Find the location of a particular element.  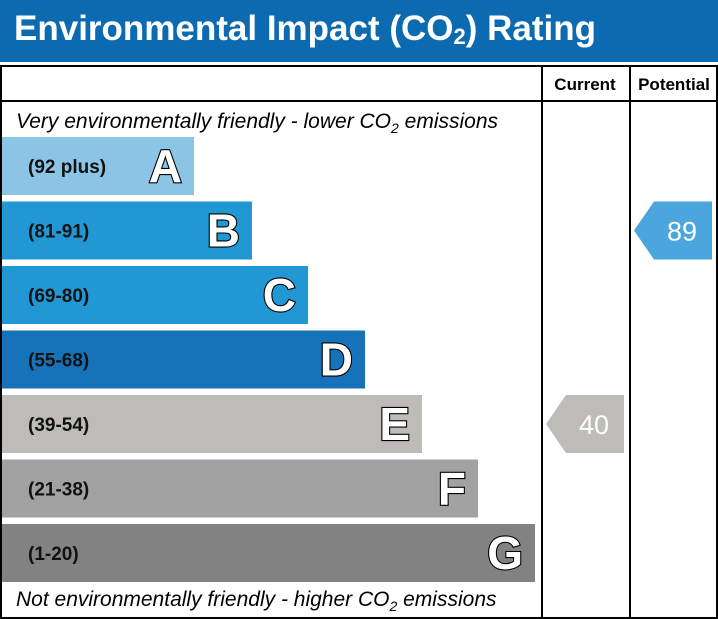

top-note-subscript: 2 is located at coordinates (394, 128).